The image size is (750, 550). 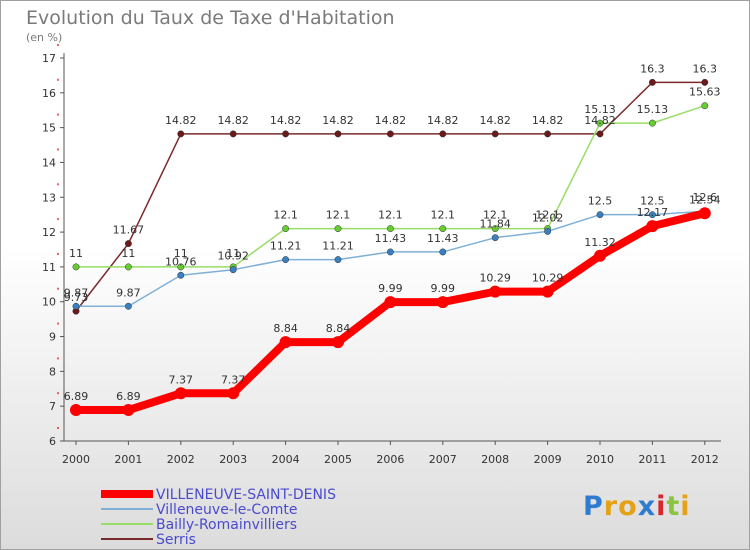 What do you see at coordinates (199, 510) in the screenshot?
I see `legend-item: Villeneuve-le-Comte` at bounding box center [199, 510].